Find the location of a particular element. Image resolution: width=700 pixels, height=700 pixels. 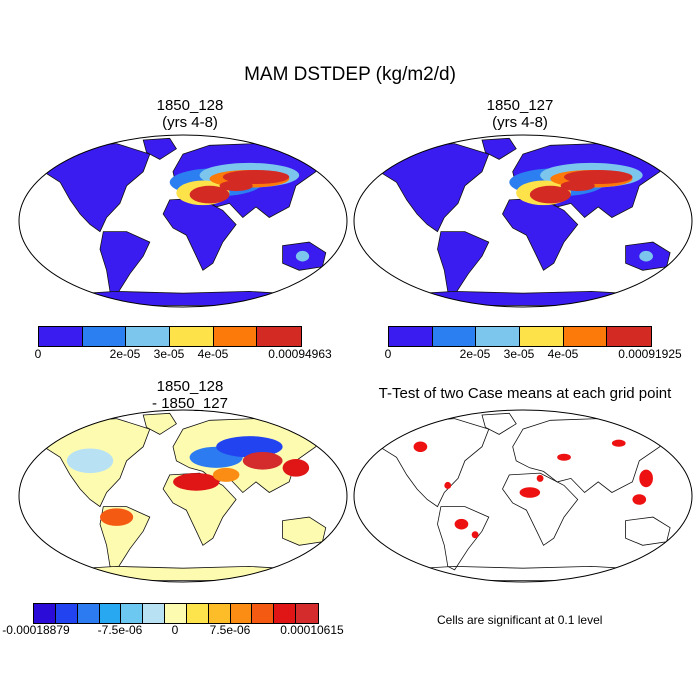

panel2-tick-label: 4e-05 is located at coordinates (563, 354).